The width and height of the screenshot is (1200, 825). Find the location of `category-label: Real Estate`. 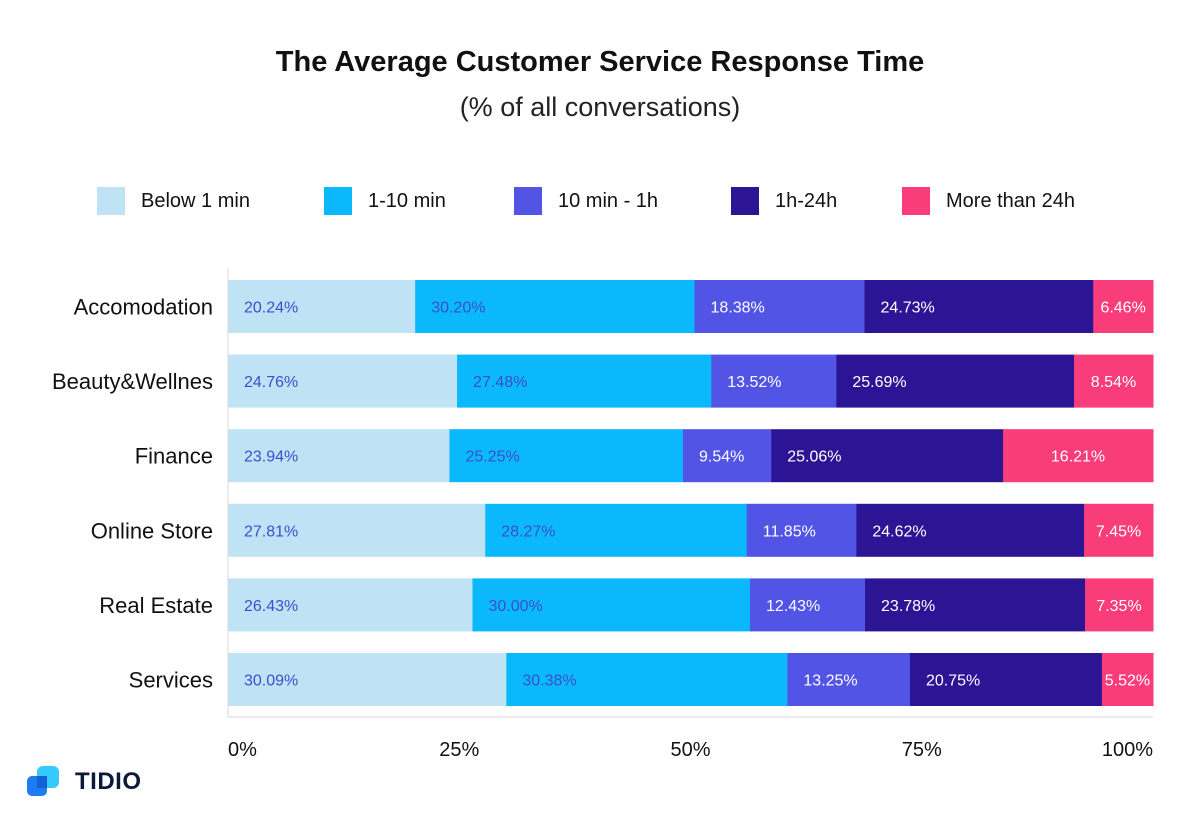

category-label: Real Estate is located at coordinates (156, 605).